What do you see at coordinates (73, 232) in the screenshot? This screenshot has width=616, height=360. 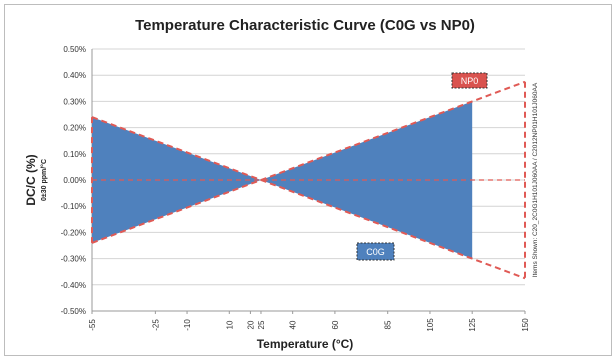 I see `y-tick-label: -0.20%` at bounding box center [73, 232].